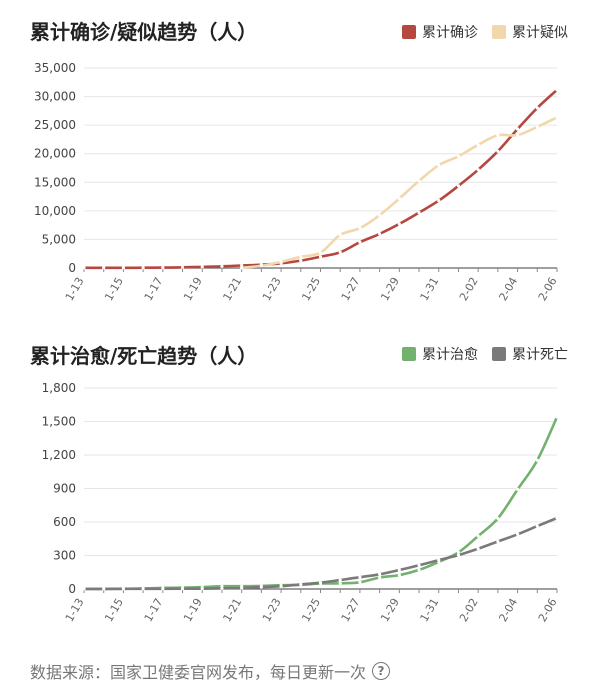 The image size is (600, 693). I want to click on legend-item-recovered: 累计治愈, so click(440, 354).